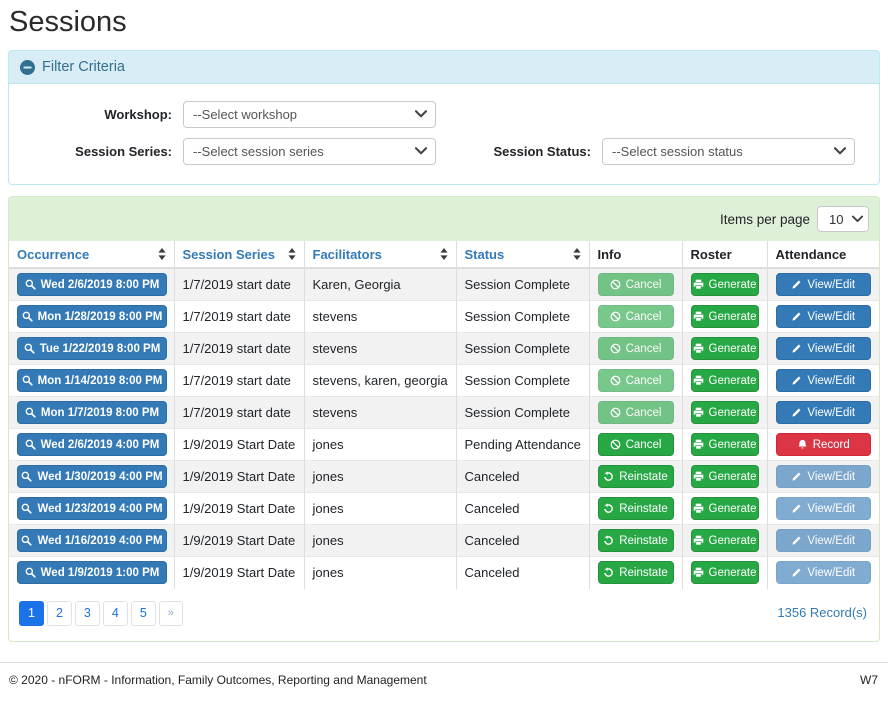 Image resolution: width=888 pixels, height=705 pixels. I want to click on page-button-2: 2, so click(59, 613).